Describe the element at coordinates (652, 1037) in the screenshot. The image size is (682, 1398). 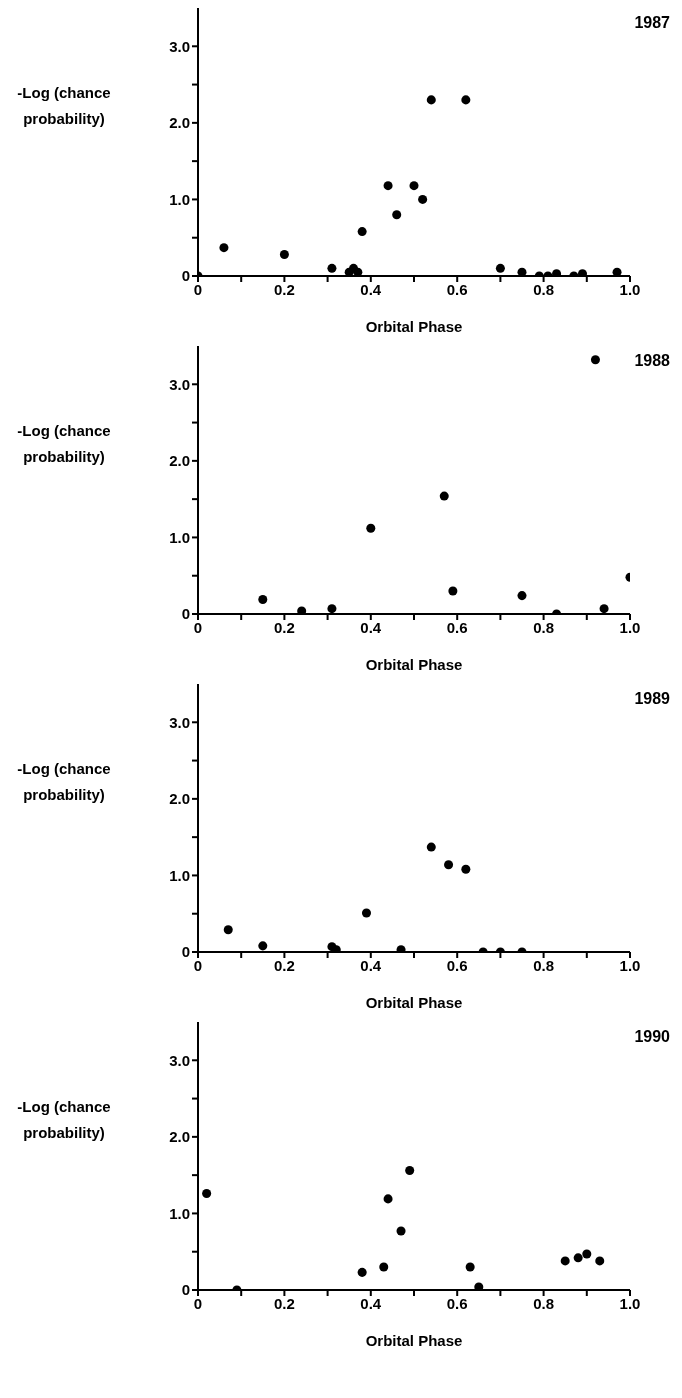
I see `chart-title: 1990` at that location.